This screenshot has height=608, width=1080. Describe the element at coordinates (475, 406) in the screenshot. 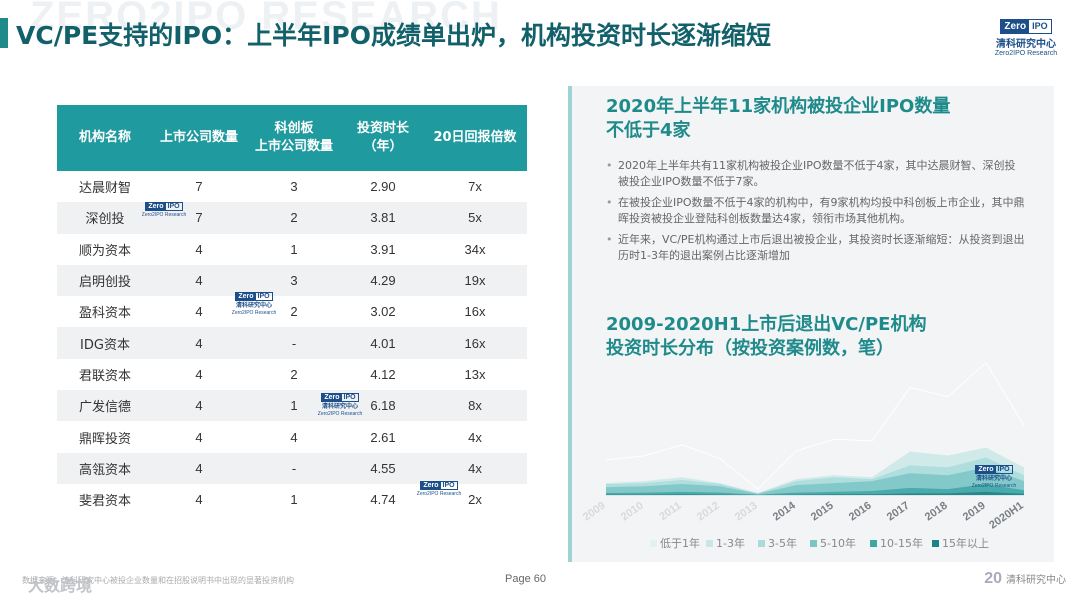

I see `table-cell: 8x` at that location.